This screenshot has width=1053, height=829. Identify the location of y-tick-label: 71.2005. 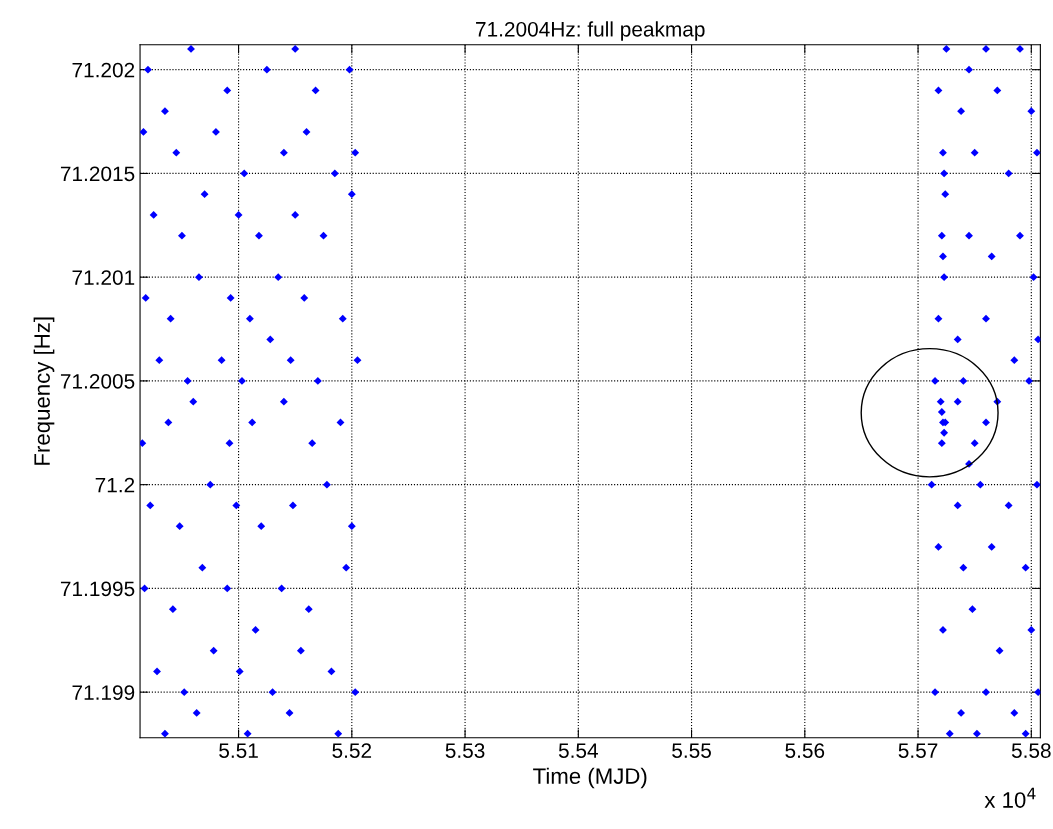
(97, 381).